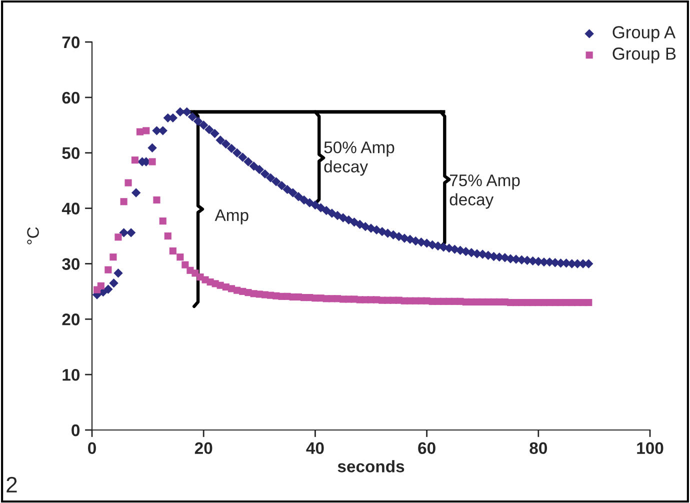 The width and height of the screenshot is (690, 503). I want to click on y-tick-label: 40, so click(71, 208).